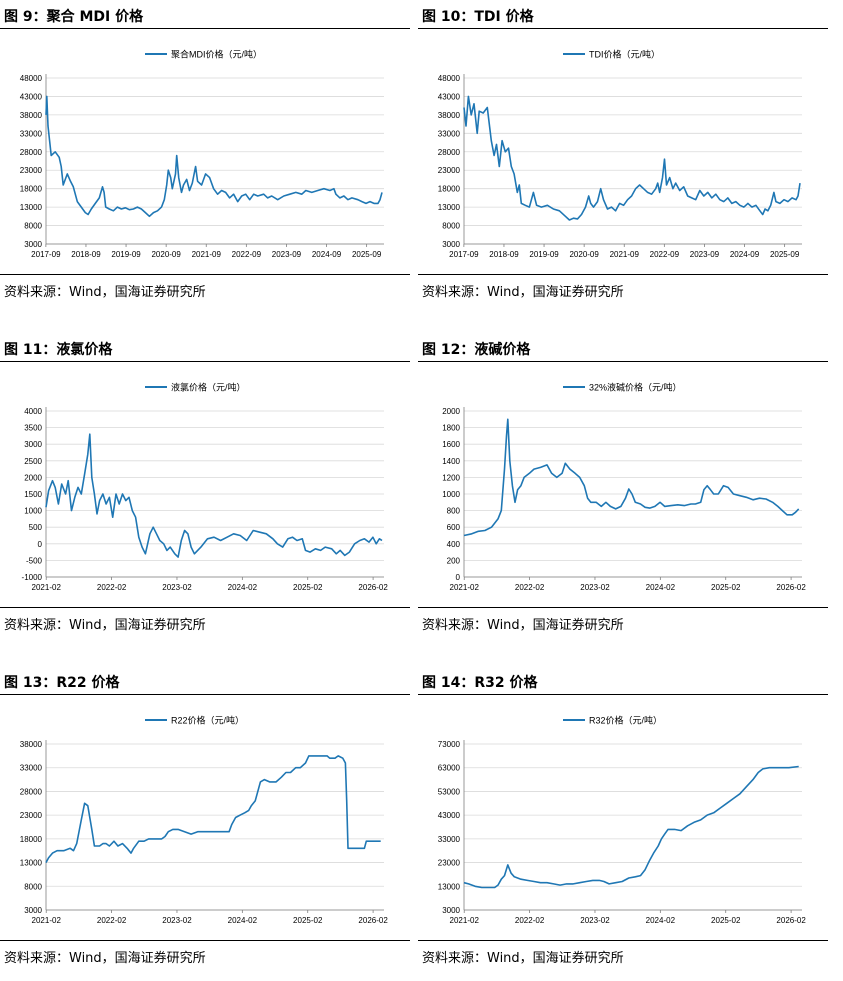 The width and height of the screenshot is (843, 981). I want to click on legend-label: 32%液碱价格（元/吨）, so click(635, 387).